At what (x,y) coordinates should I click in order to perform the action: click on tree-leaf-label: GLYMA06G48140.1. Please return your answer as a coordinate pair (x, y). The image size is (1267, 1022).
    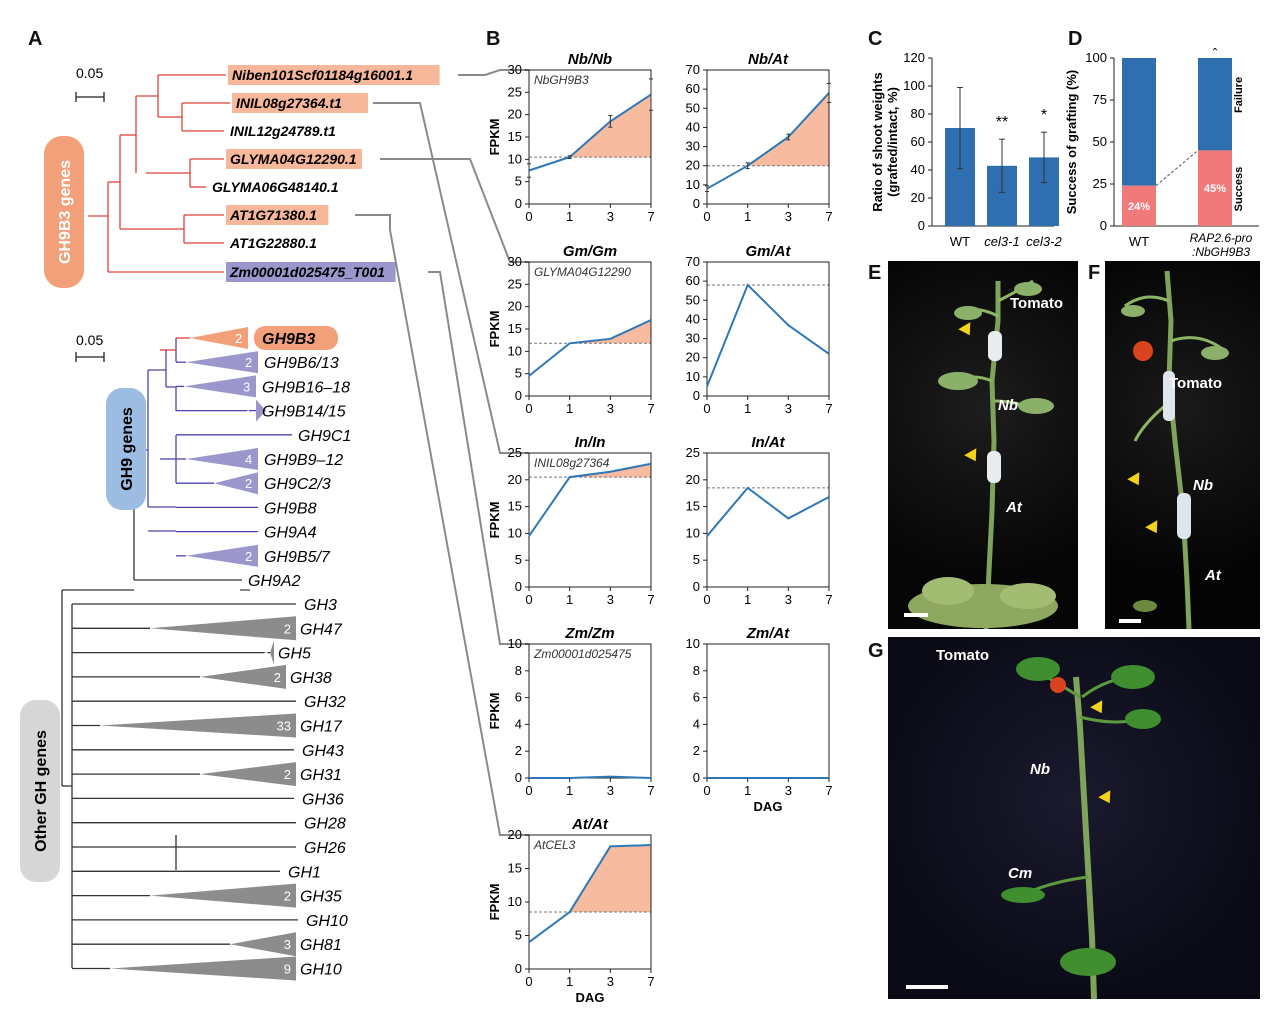
    Looking at the image, I should click on (275, 187).